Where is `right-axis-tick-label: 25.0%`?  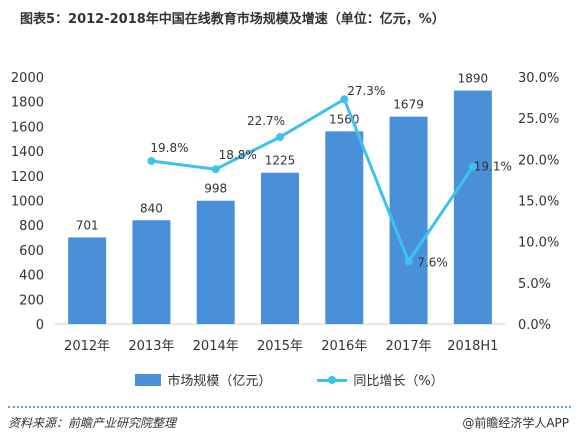
right-axis-tick-label: 25.0% is located at coordinates (538, 119).